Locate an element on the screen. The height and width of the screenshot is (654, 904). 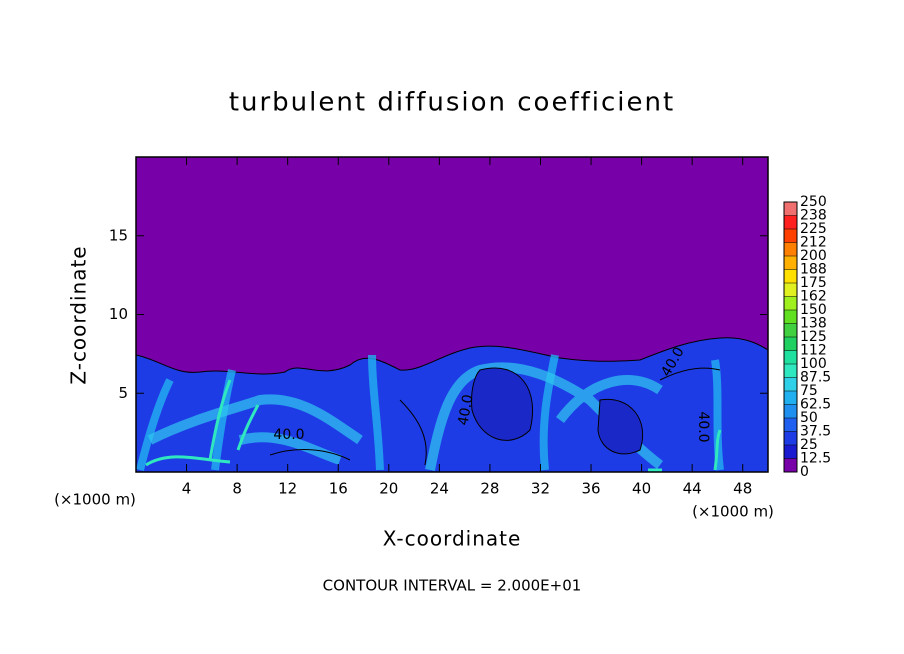
x-tick-label: 32 is located at coordinates (540, 489).